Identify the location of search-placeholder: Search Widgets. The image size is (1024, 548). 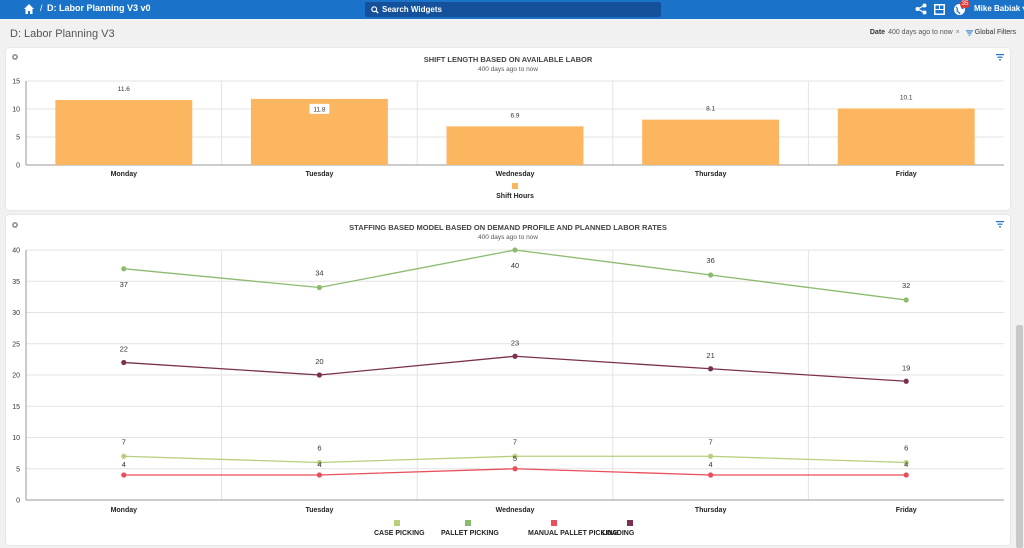
(412, 9).